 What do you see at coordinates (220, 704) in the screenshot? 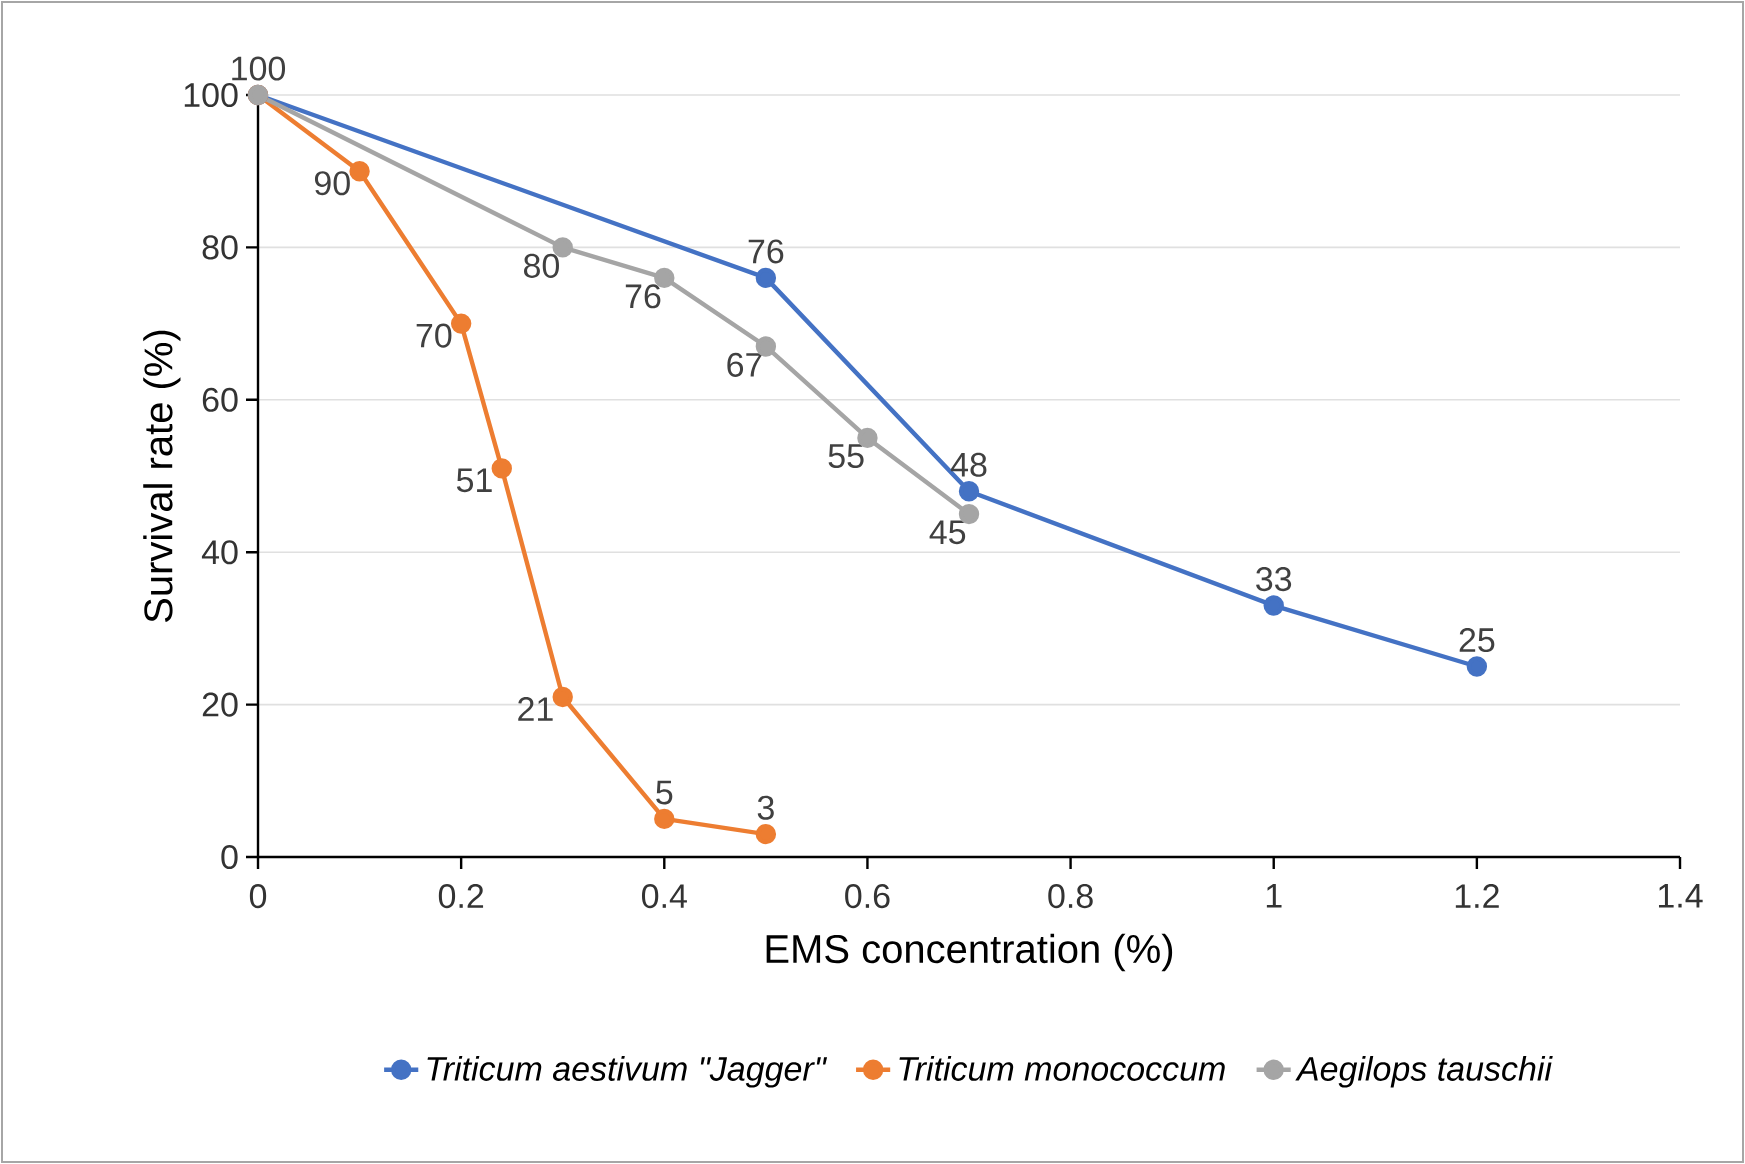
I see `y-tick-label: 20` at bounding box center [220, 704].